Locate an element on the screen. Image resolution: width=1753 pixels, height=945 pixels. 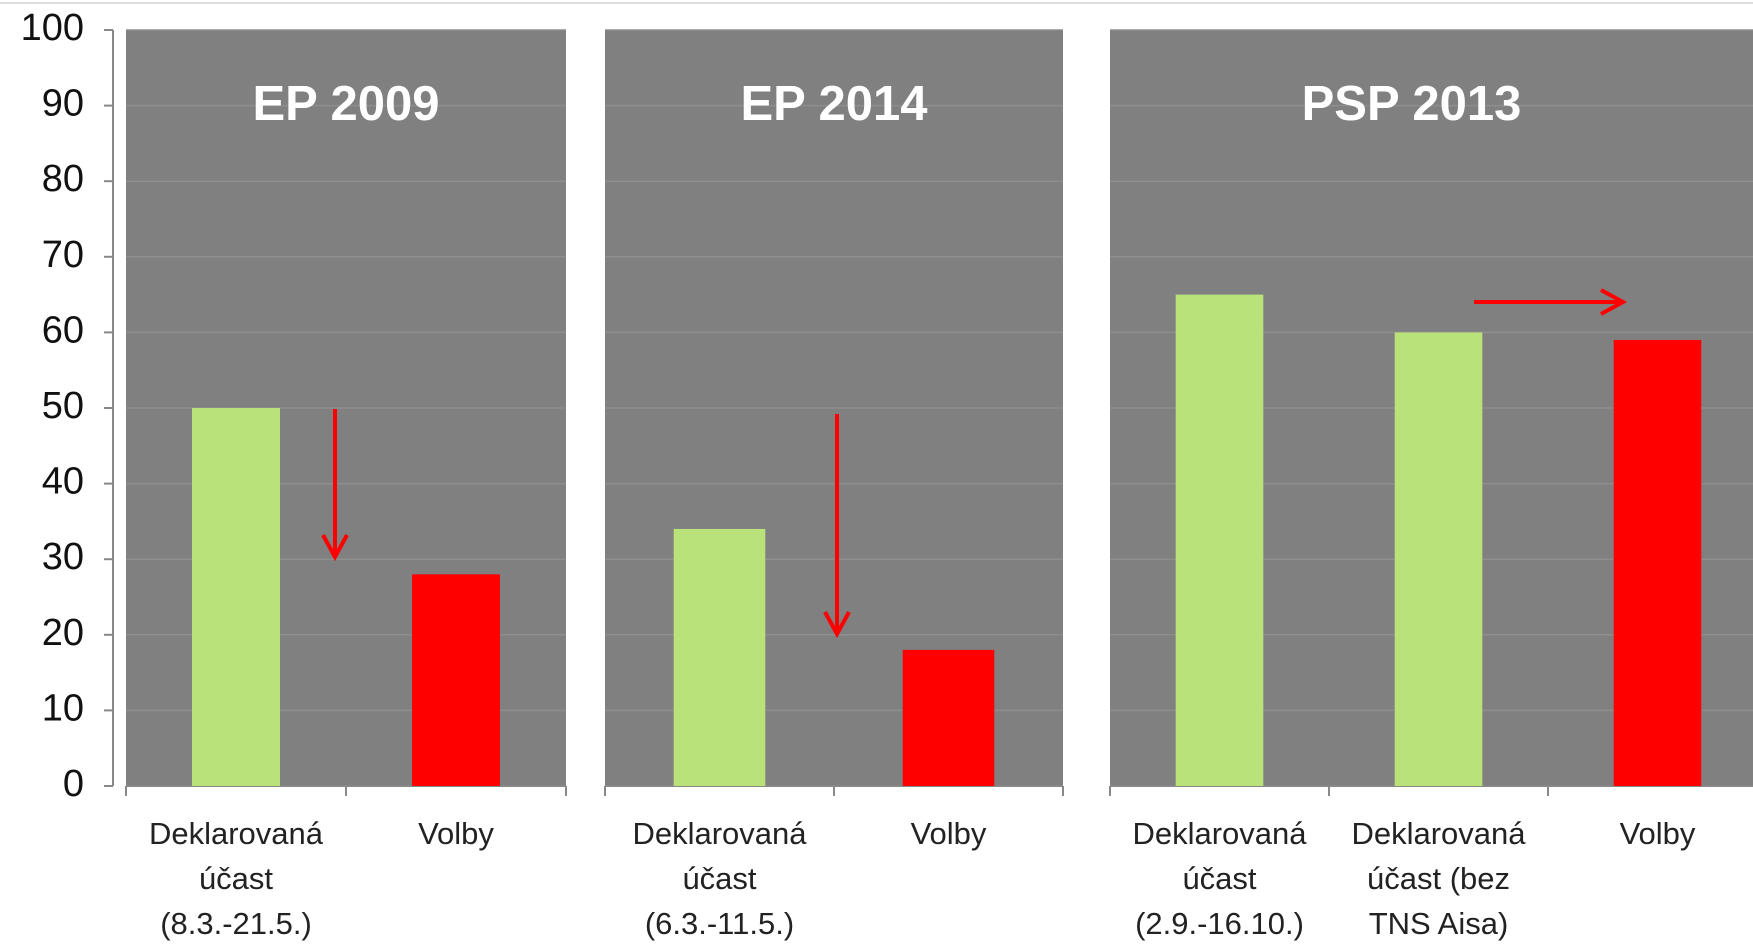
x-tick-label: Deklarovaná účast (2.9.-16.10.) is located at coordinates (1219, 878).